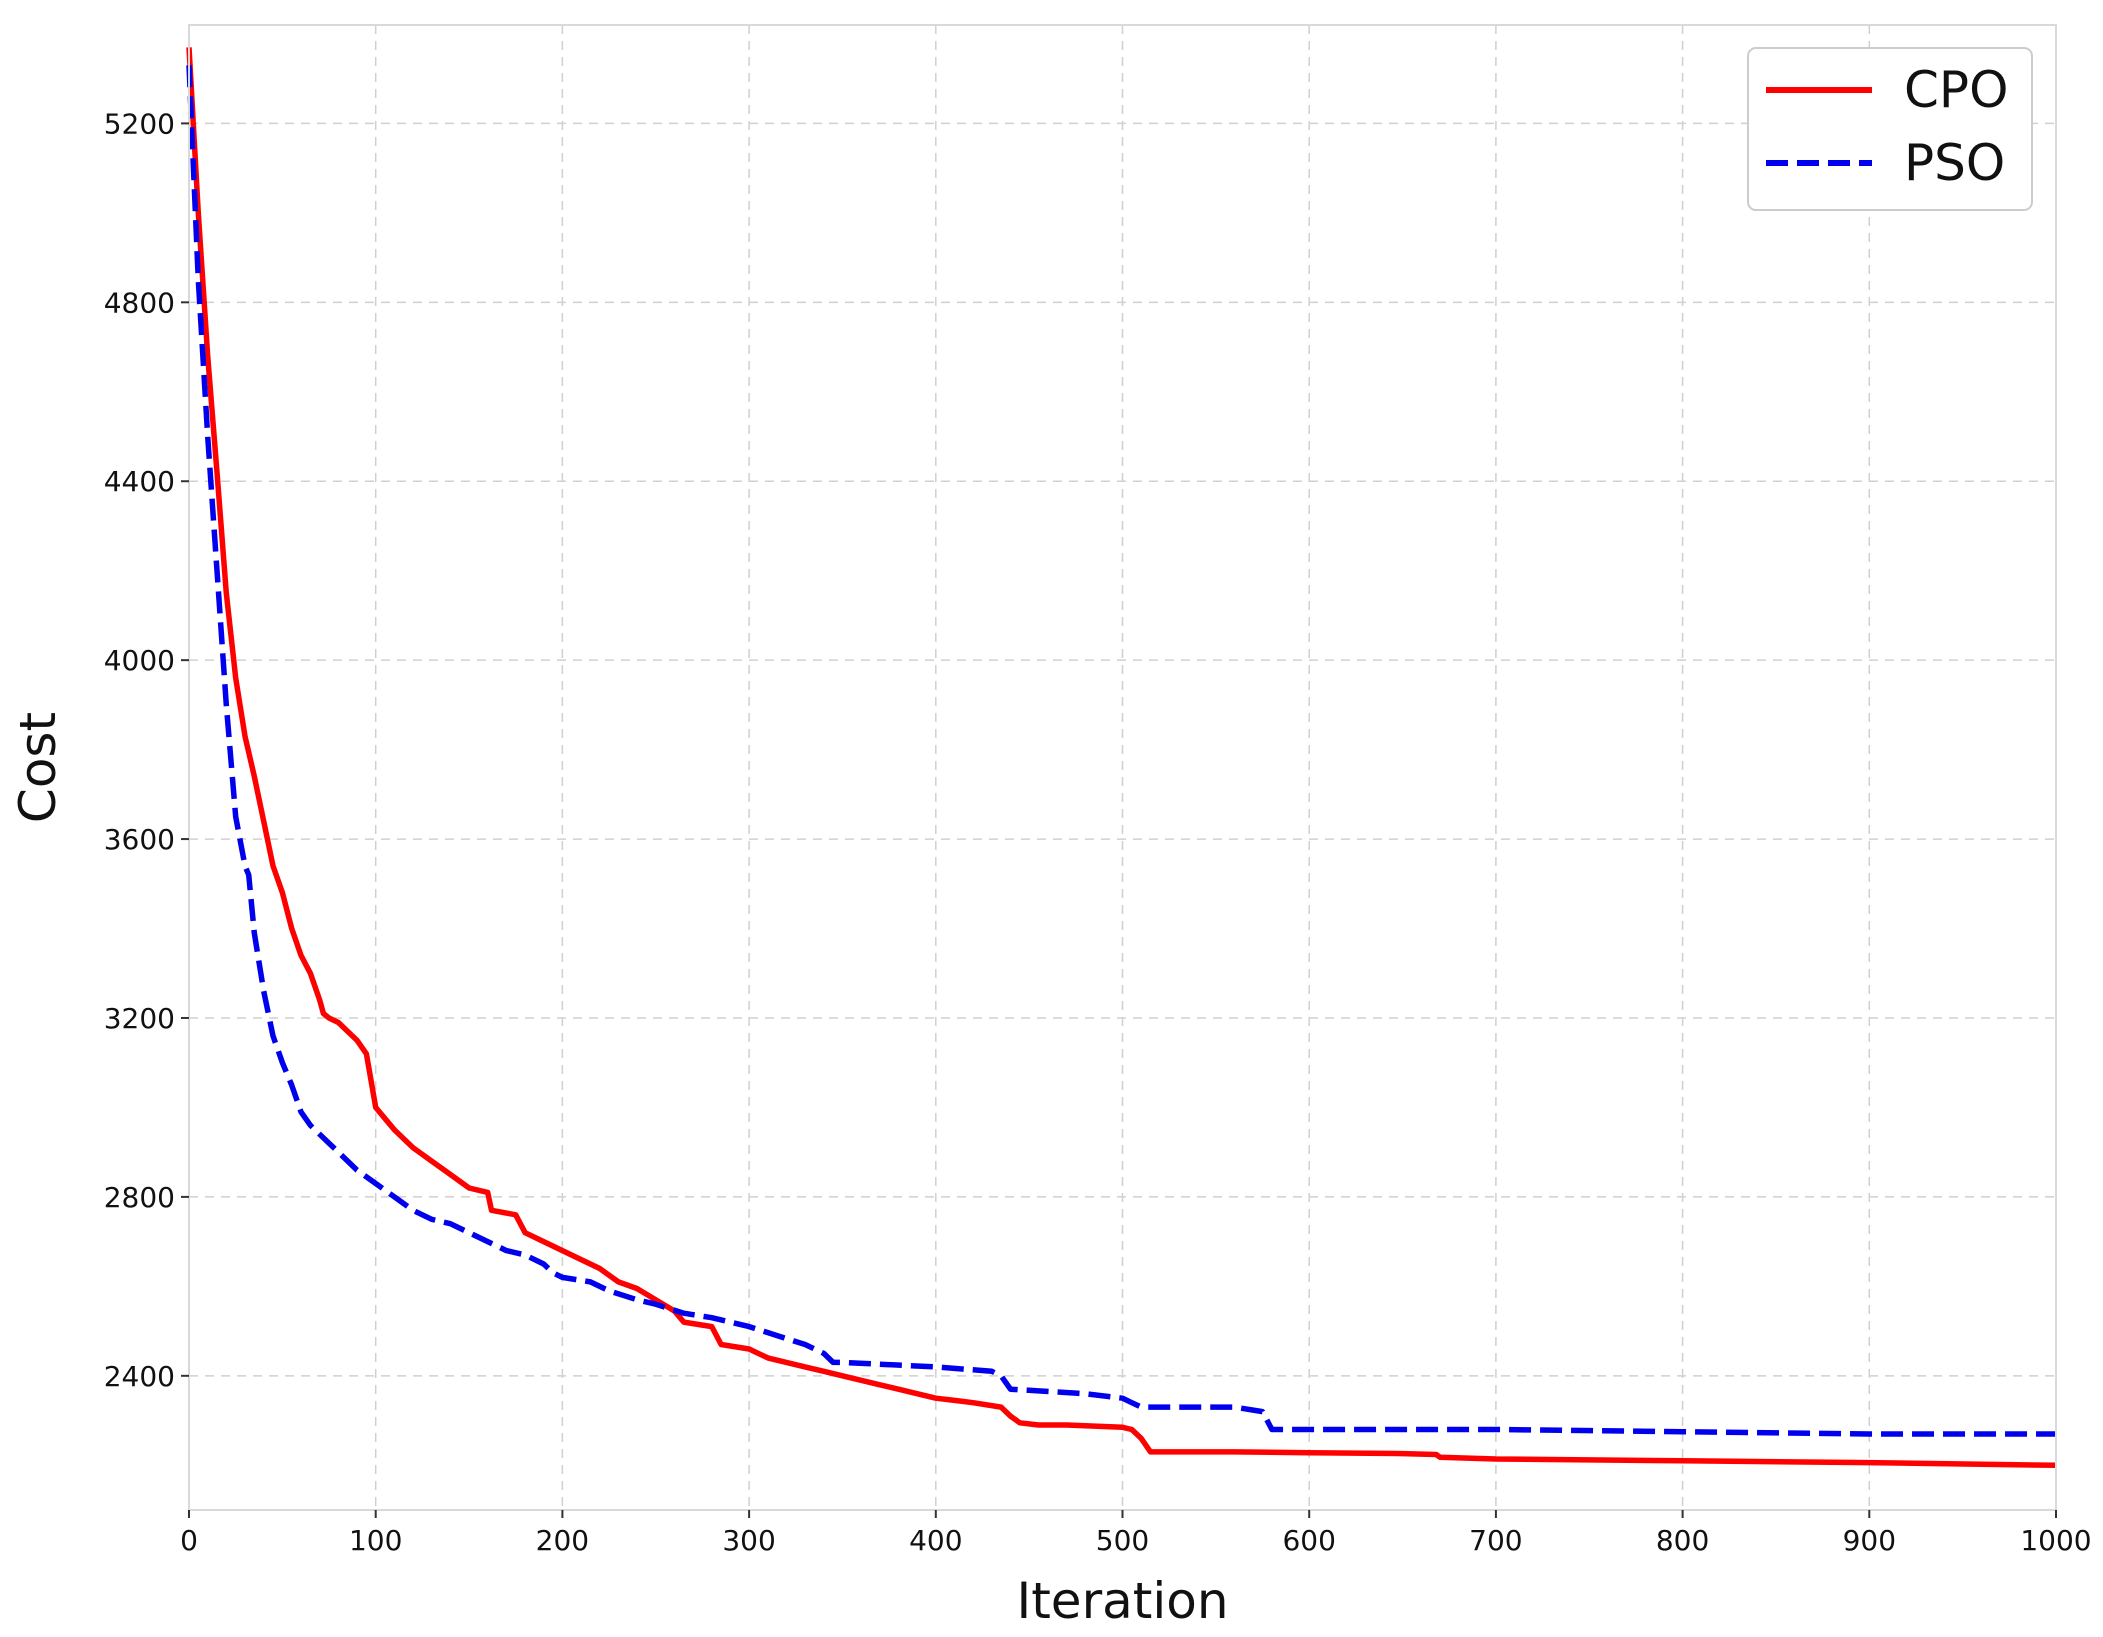 The height and width of the screenshot is (1637, 2103). Describe the element at coordinates (139, 1018) in the screenshot. I see `y-tick-label: 3200` at that location.